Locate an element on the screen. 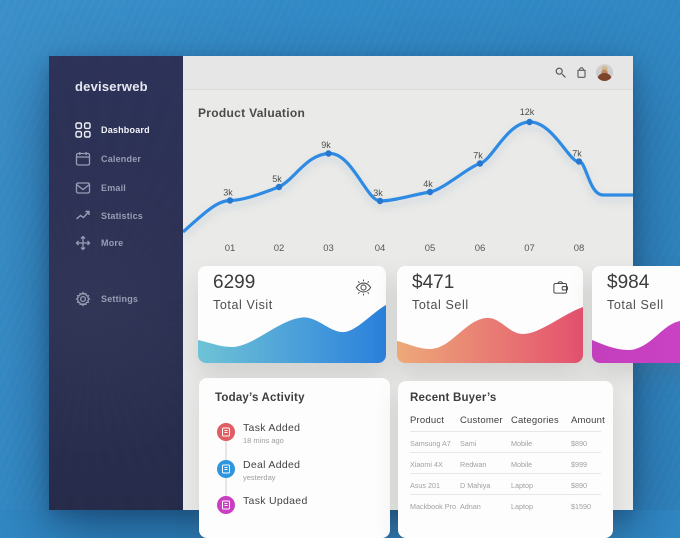 The image size is (680, 538). svg-text: 12k is located at coordinates (527, 112).